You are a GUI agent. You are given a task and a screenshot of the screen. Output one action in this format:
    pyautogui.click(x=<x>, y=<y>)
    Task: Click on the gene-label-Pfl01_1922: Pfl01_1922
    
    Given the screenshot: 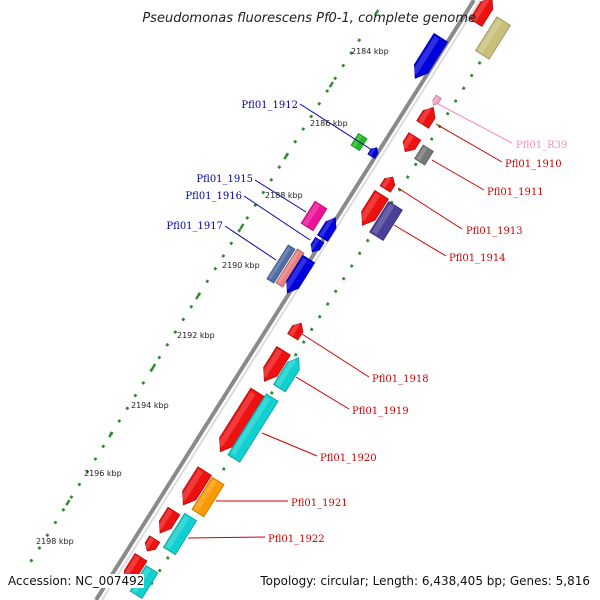 What is the action you would take?
    pyautogui.click(x=296, y=539)
    